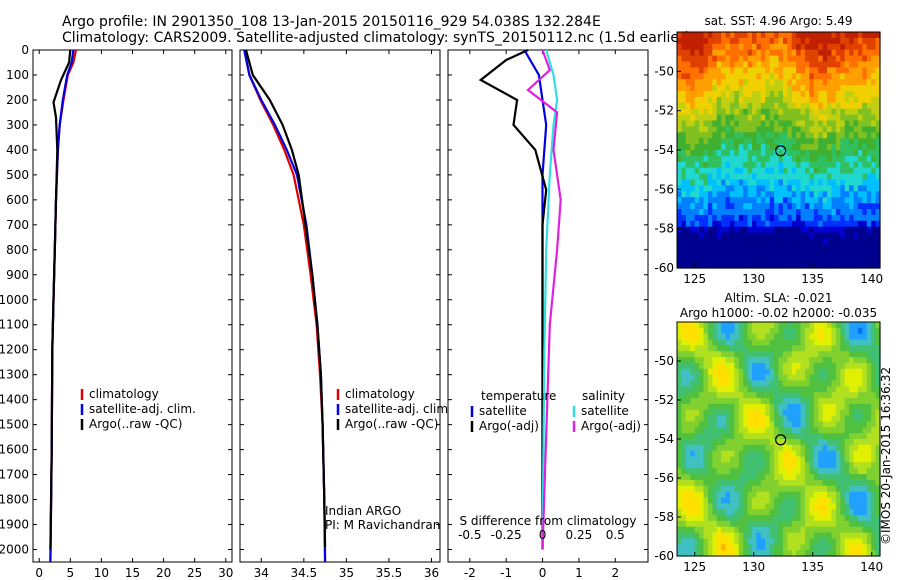  Describe the element at coordinates (14, 375) in the screenshot. I see `depth-tick-label: 1300` at that location.